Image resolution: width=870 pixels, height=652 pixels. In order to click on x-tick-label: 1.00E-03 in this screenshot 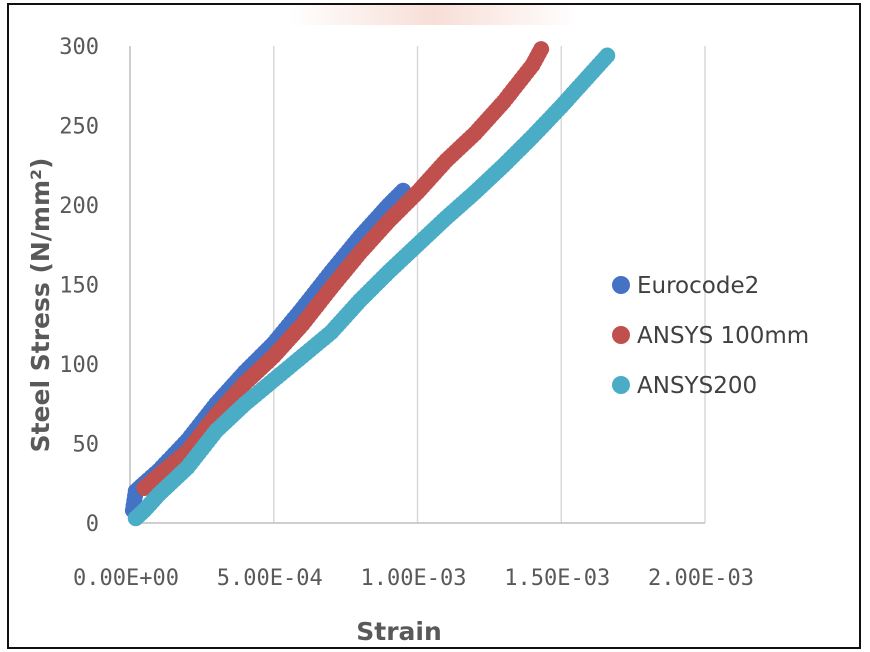, I will do `click(414, 578)`.